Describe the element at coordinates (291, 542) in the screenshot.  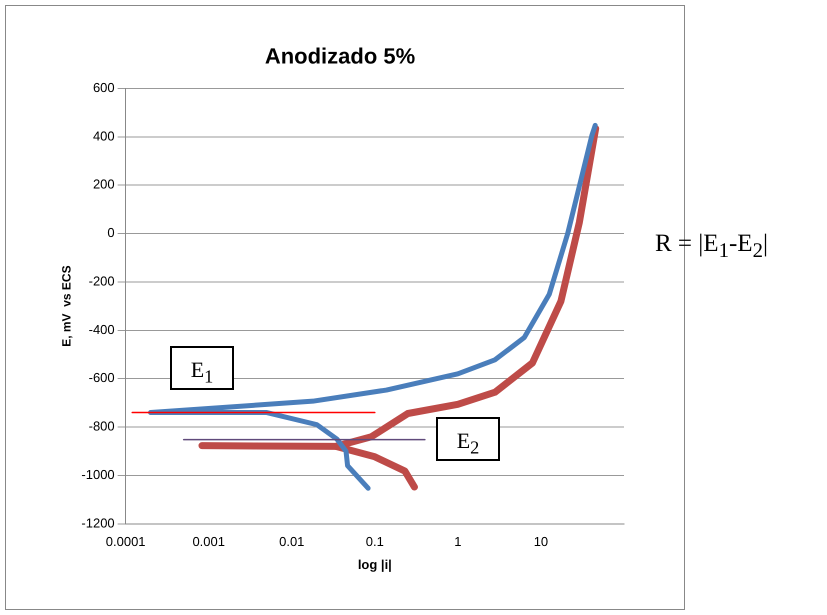
I see `x-tick-label: 0.01` at that location.